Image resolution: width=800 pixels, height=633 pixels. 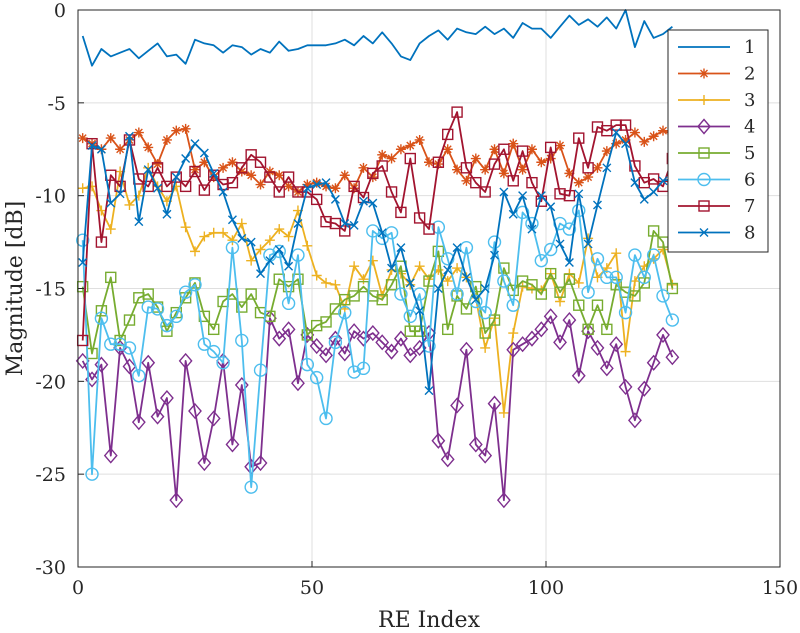 I want to click on legend-label-4: 4, so click(x=749, y=127).